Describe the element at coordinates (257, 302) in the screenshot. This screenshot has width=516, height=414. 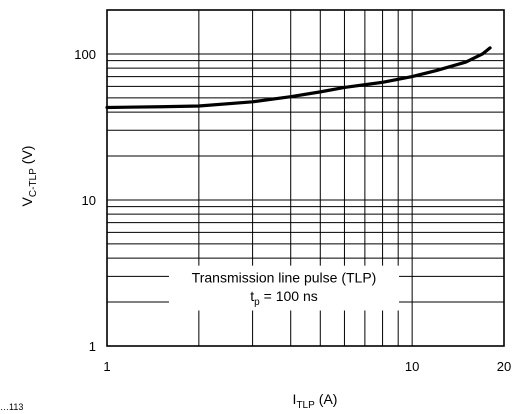
I see `annotation-t-sub: p` at that location.